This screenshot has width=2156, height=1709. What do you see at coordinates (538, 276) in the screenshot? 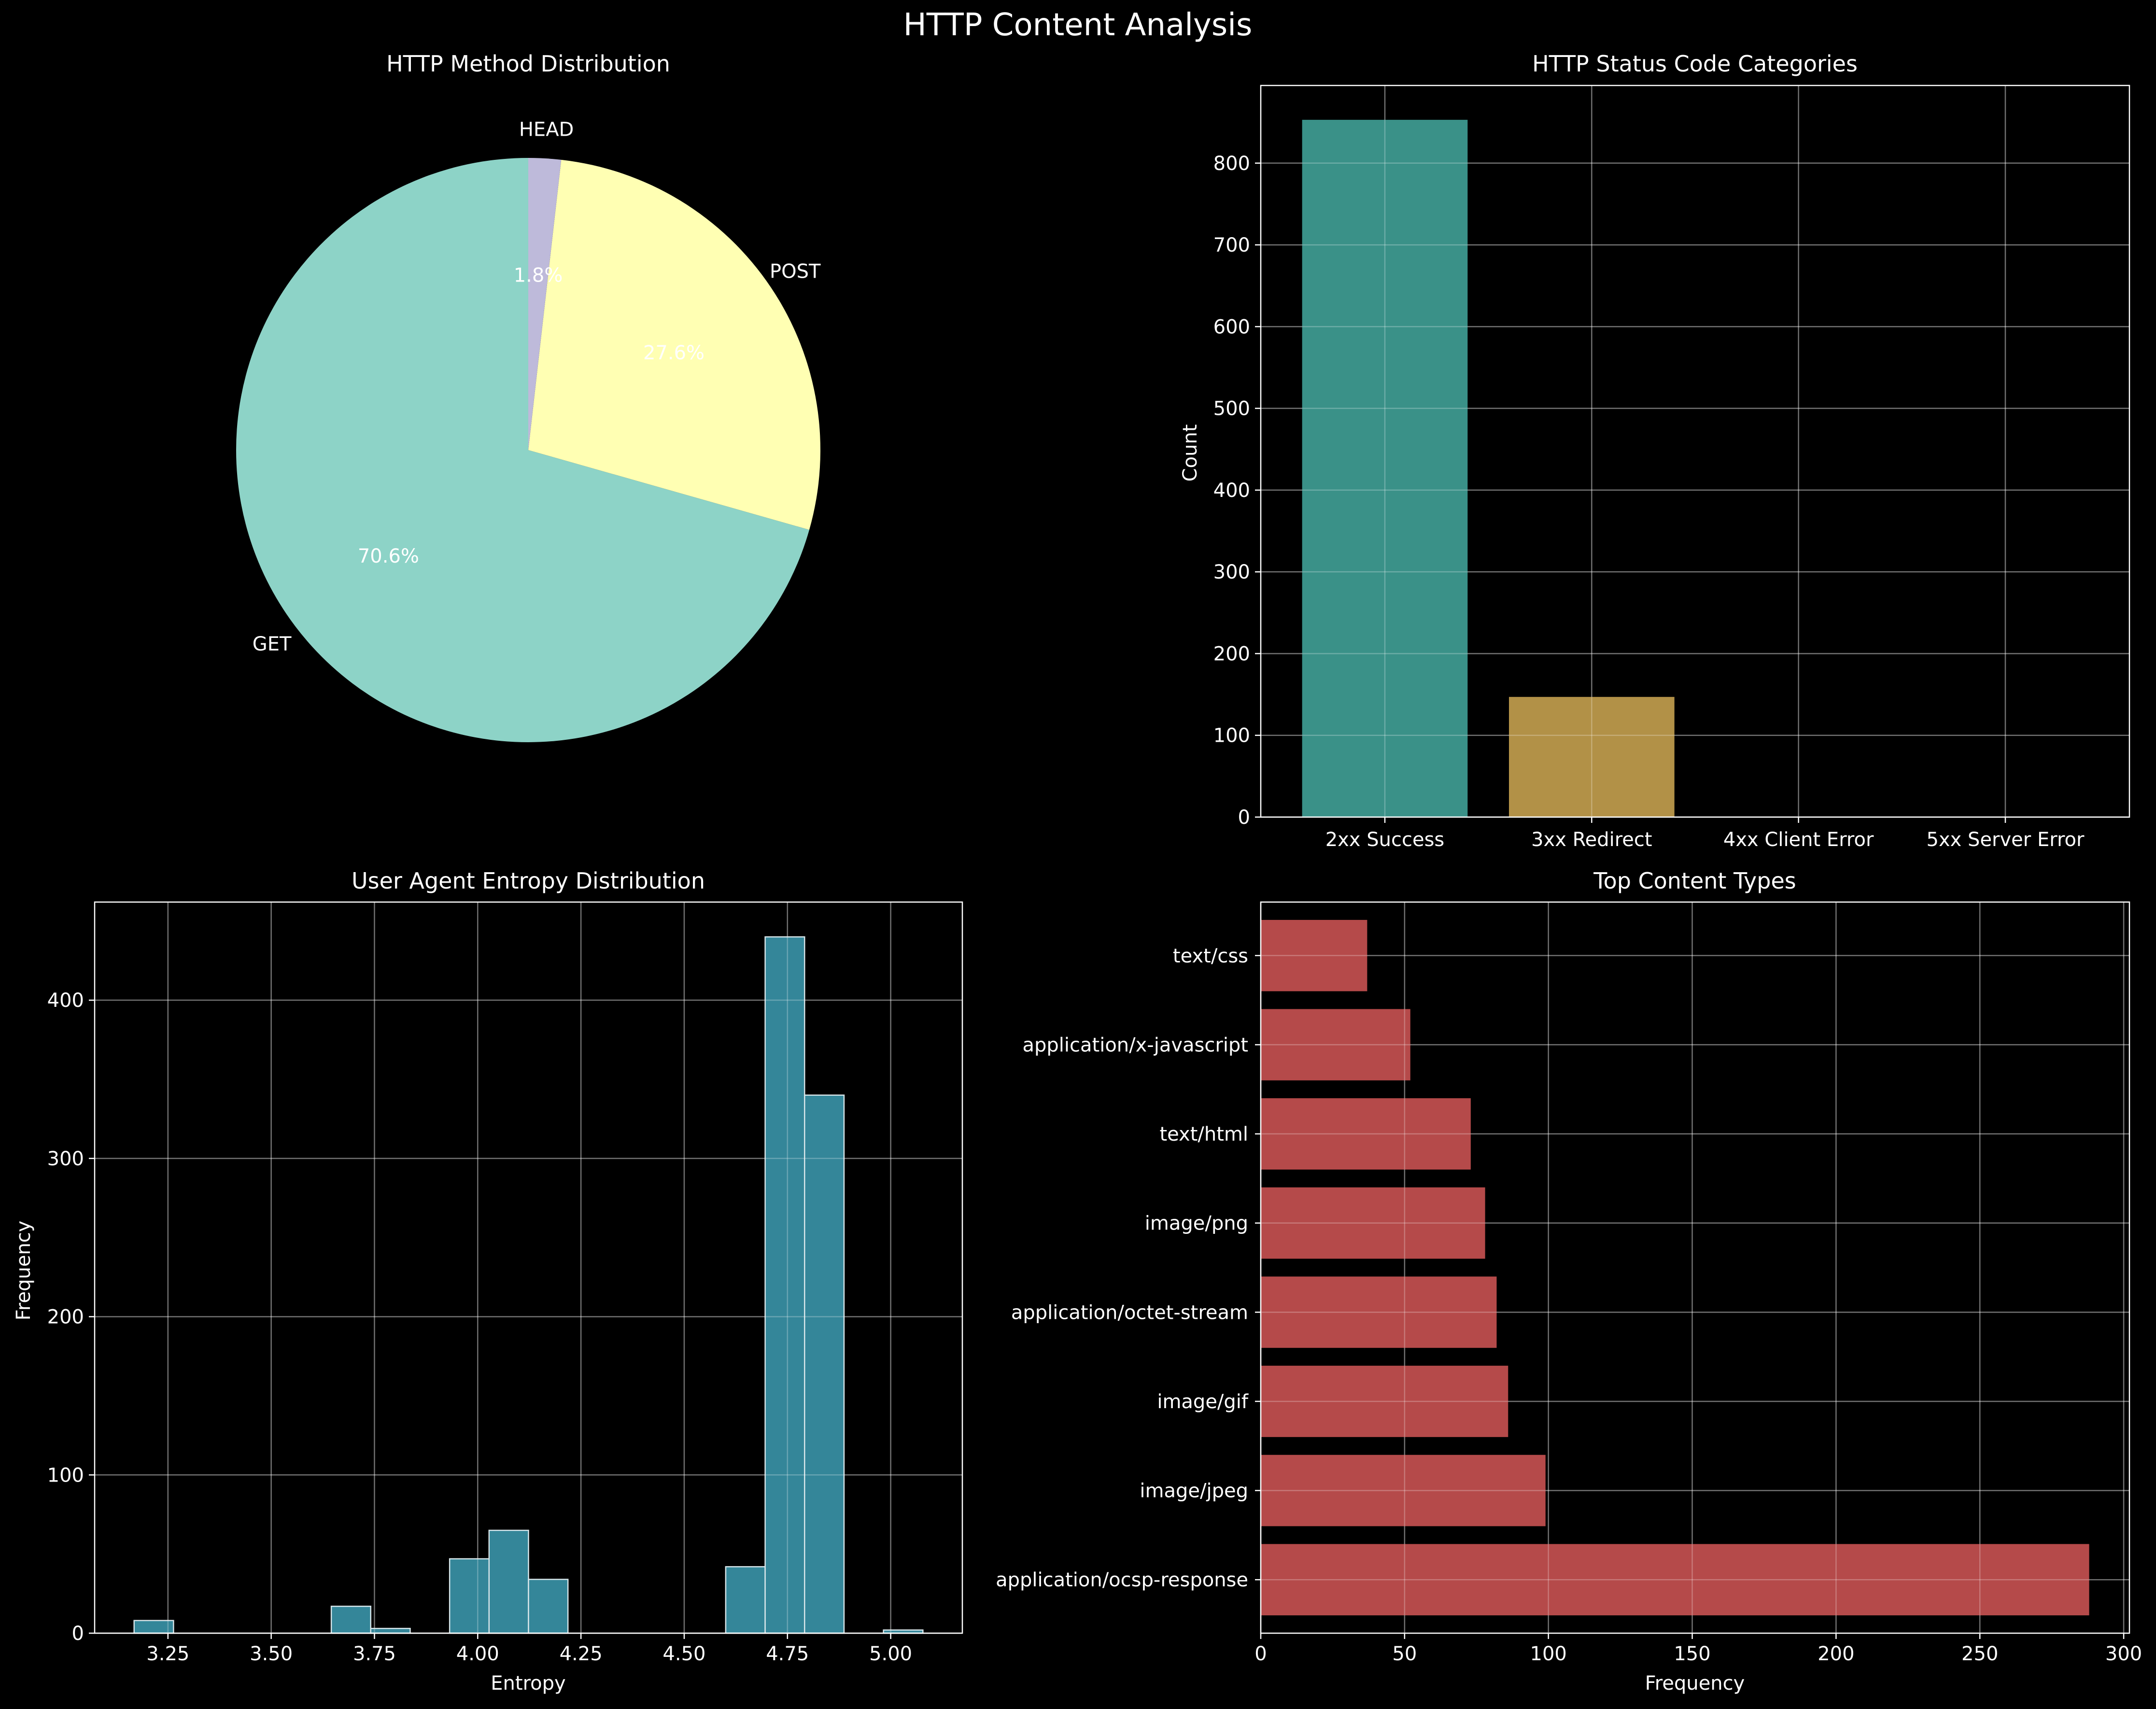
I see `pie-pct-head: 1.8%` at bounding box center [538, 276].